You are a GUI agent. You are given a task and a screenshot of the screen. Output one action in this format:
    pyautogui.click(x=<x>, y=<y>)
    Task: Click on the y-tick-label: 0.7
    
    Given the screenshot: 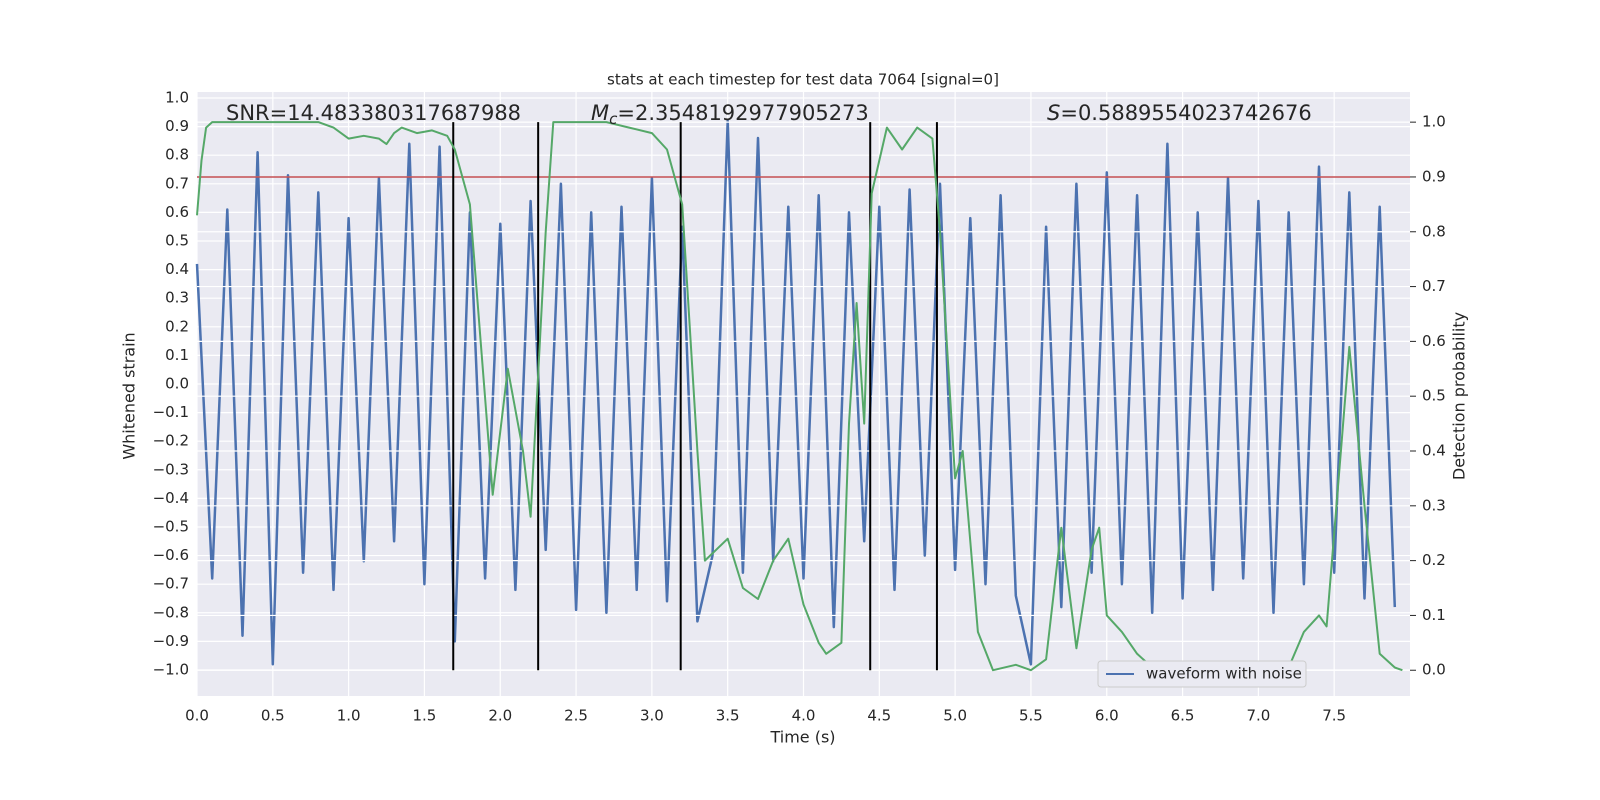 What is the action you would take?
    pyautogui.click(x=177, y=183)
    